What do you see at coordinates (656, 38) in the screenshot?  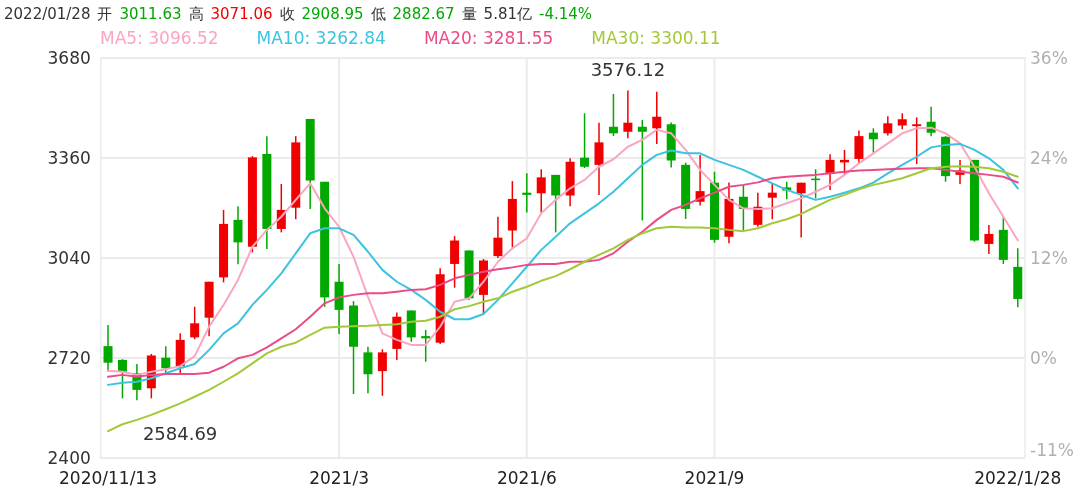 I see `text: MA30: 3300.11` at bounding box center [656, 38].